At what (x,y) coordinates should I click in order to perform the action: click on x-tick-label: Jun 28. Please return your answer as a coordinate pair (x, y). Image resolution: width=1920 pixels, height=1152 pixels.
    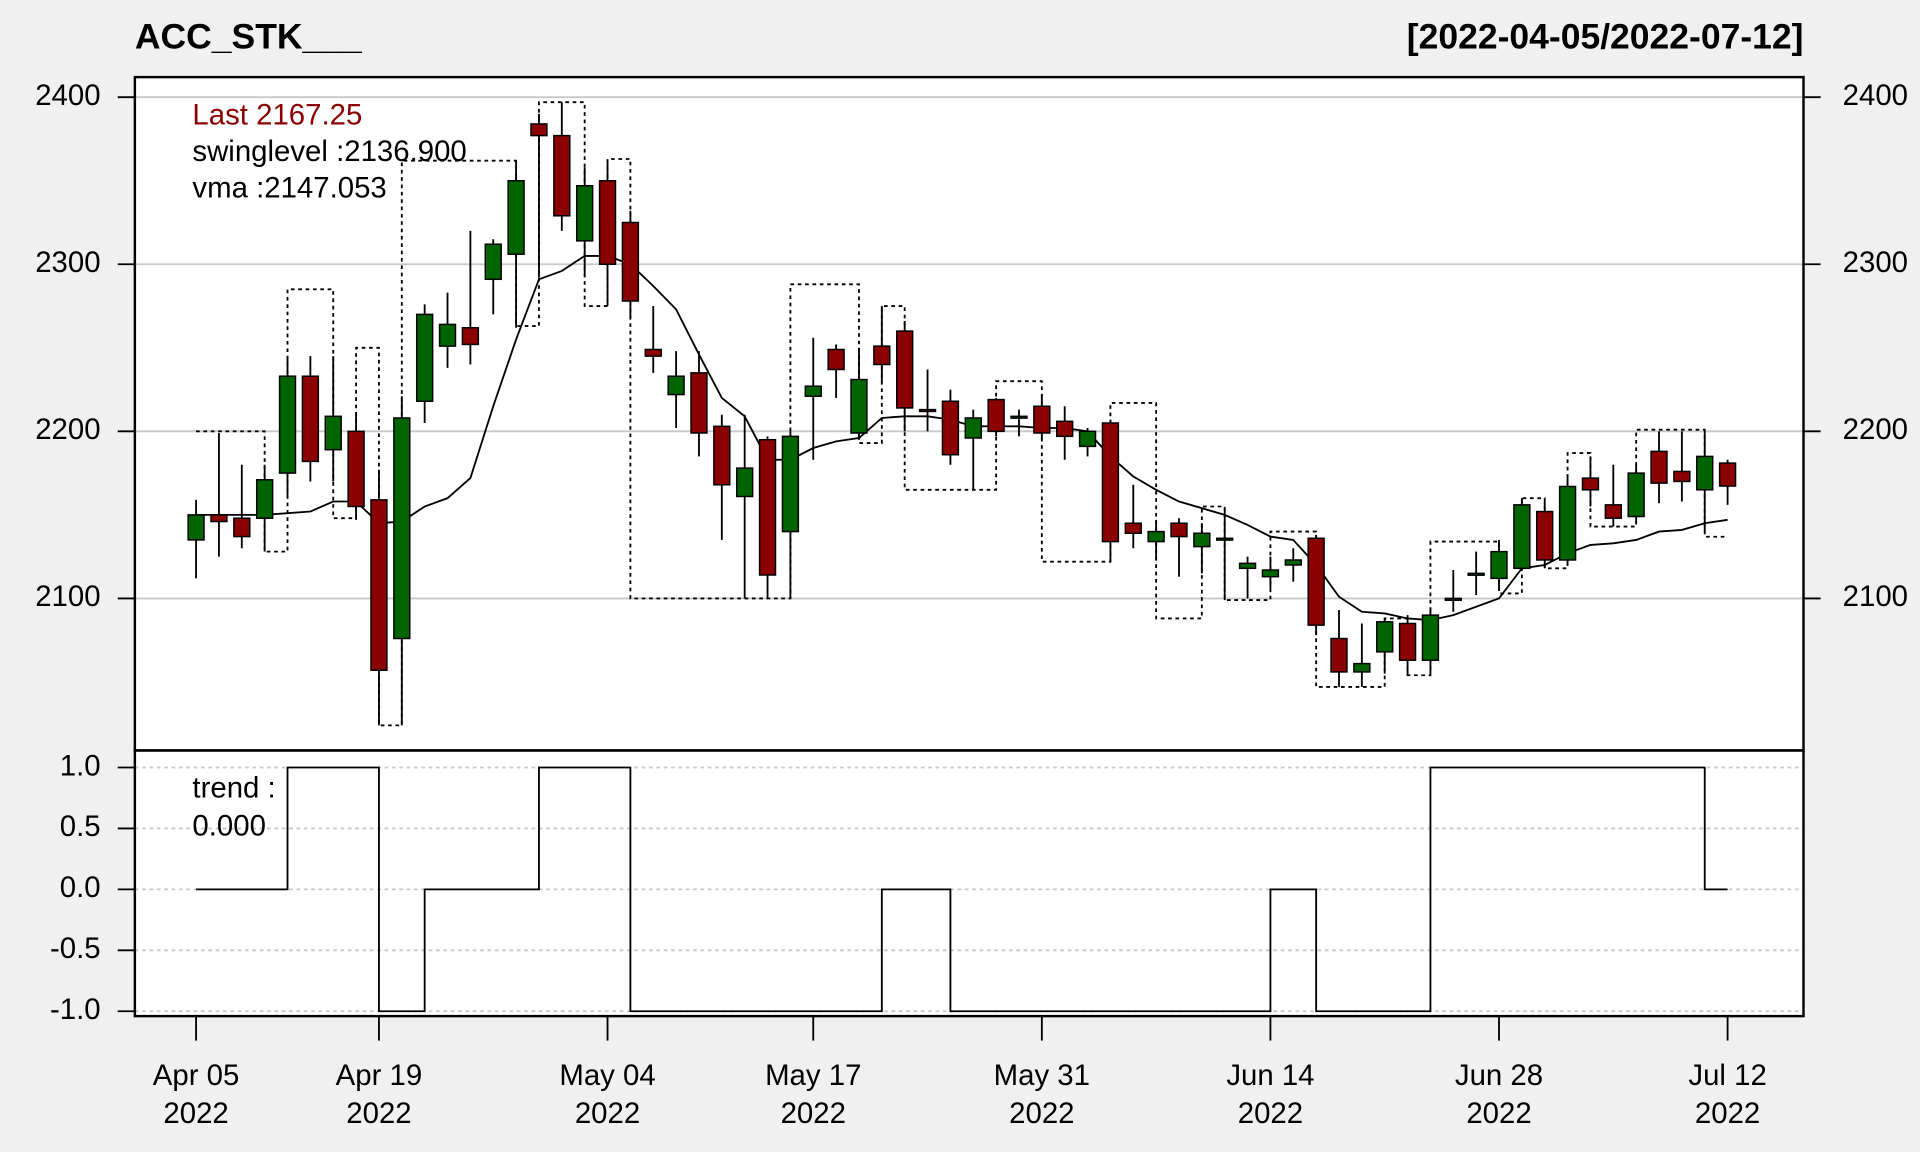
    Looking at the image, I should click on (1499, 1075).